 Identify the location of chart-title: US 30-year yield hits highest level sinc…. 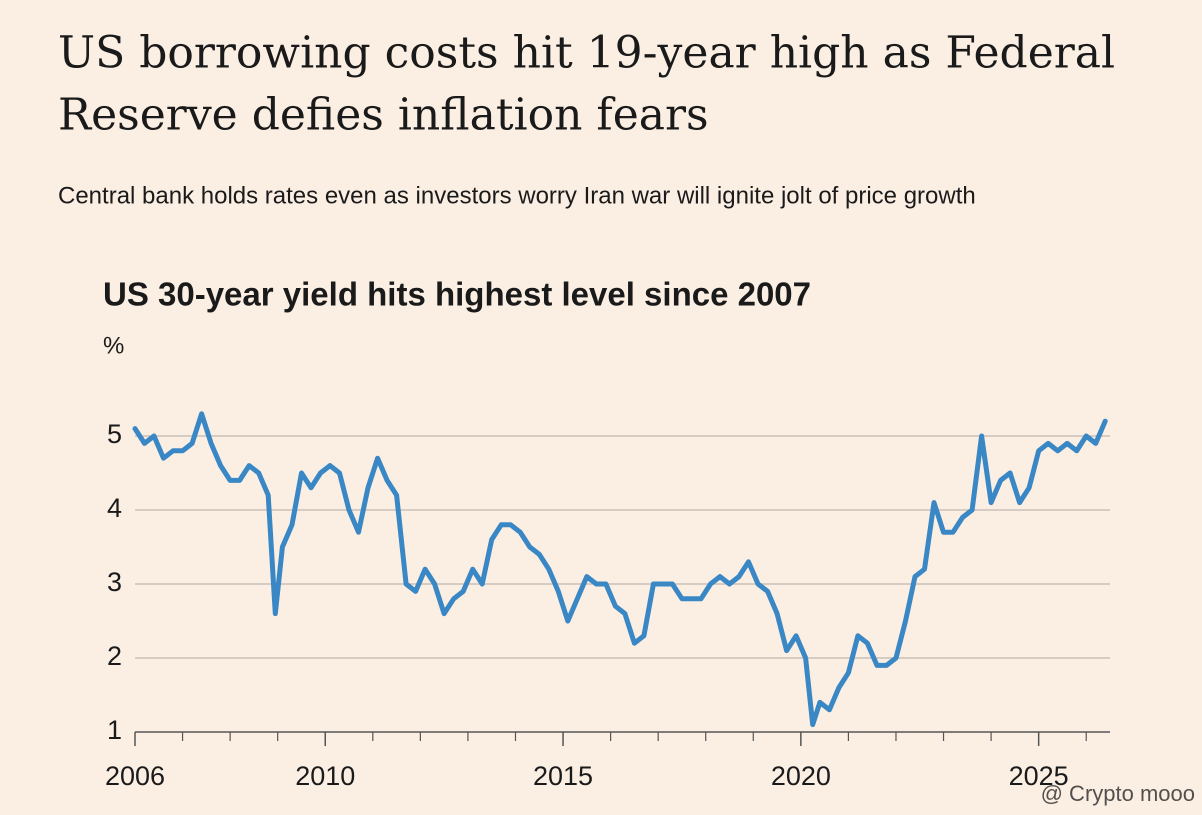
(457, 294).